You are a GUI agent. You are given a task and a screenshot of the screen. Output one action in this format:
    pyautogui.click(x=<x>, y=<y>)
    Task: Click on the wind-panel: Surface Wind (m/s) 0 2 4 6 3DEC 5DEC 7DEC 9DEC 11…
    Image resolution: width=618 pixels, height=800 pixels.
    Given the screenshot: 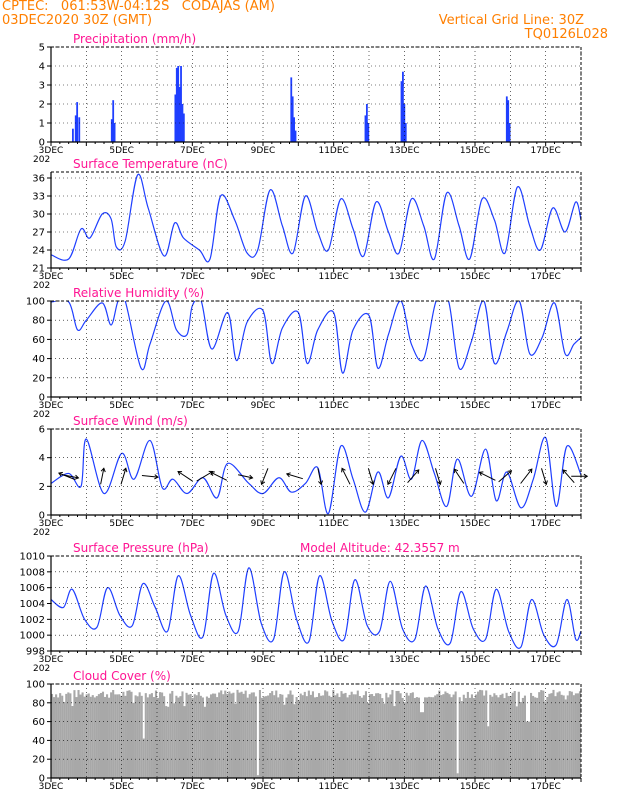 What is the action you would take?
    pyautogui.click(x=311, y=476)
    